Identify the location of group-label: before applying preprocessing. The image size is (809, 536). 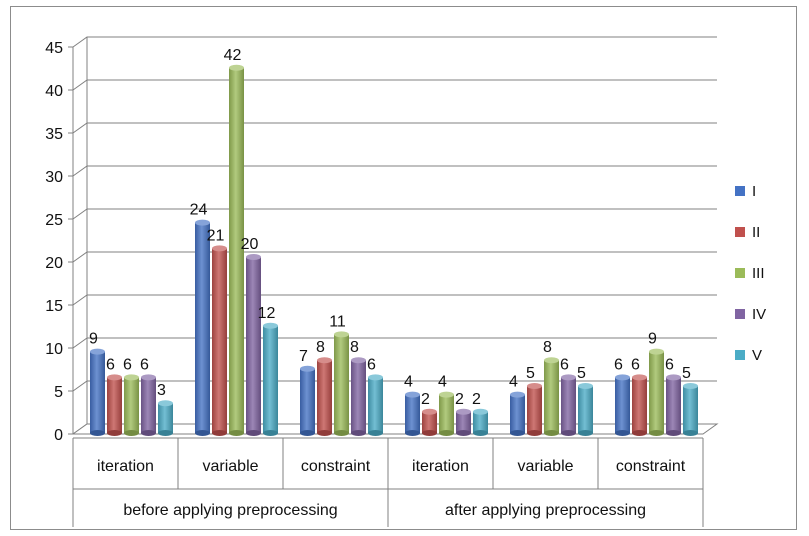
(230, 510).